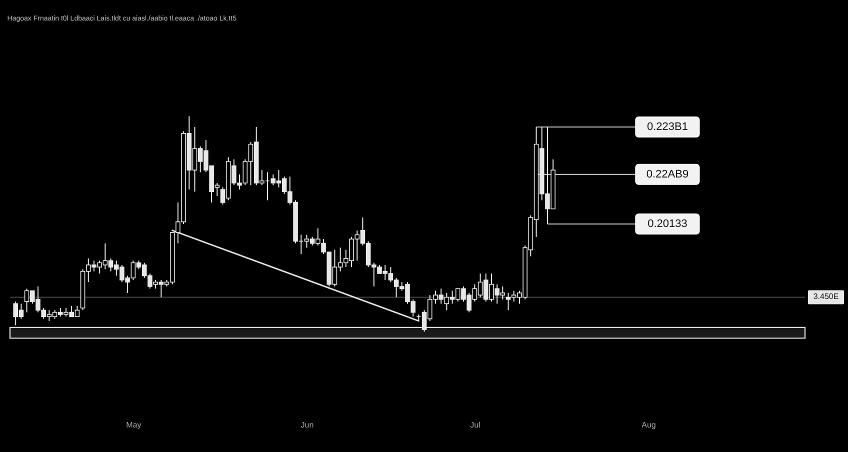  What do you see at coordinates (667, 126) in the screenshot?
I see `annotation: 0.223B1` at bounding box center [667, 126].